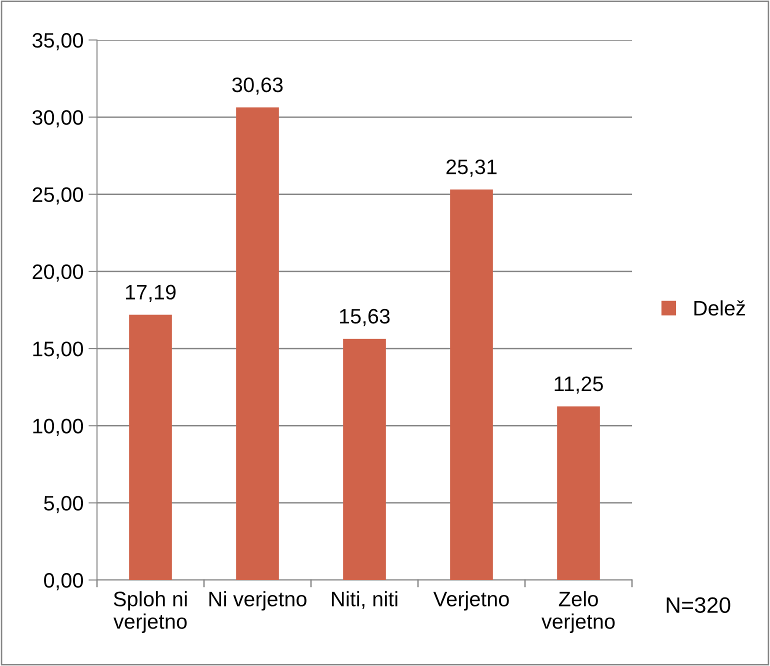 The height and width of the screenshot is (666, 770). Describe the element at coordinates (257, 86) in the screenshot. I see `data-label: 30,63` at that location.